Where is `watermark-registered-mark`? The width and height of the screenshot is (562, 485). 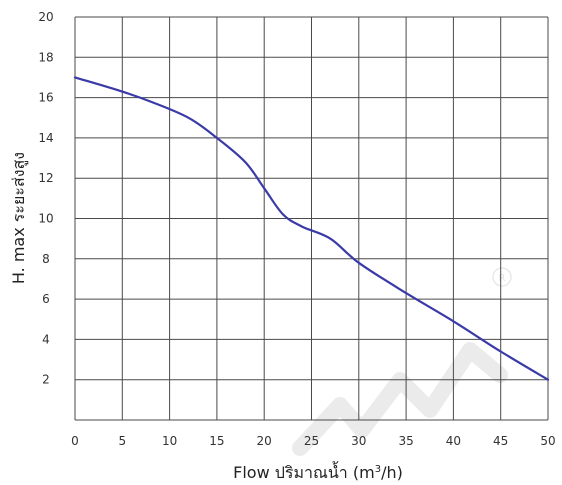 watermark-registered-mark is located at coordinates (502, 277).